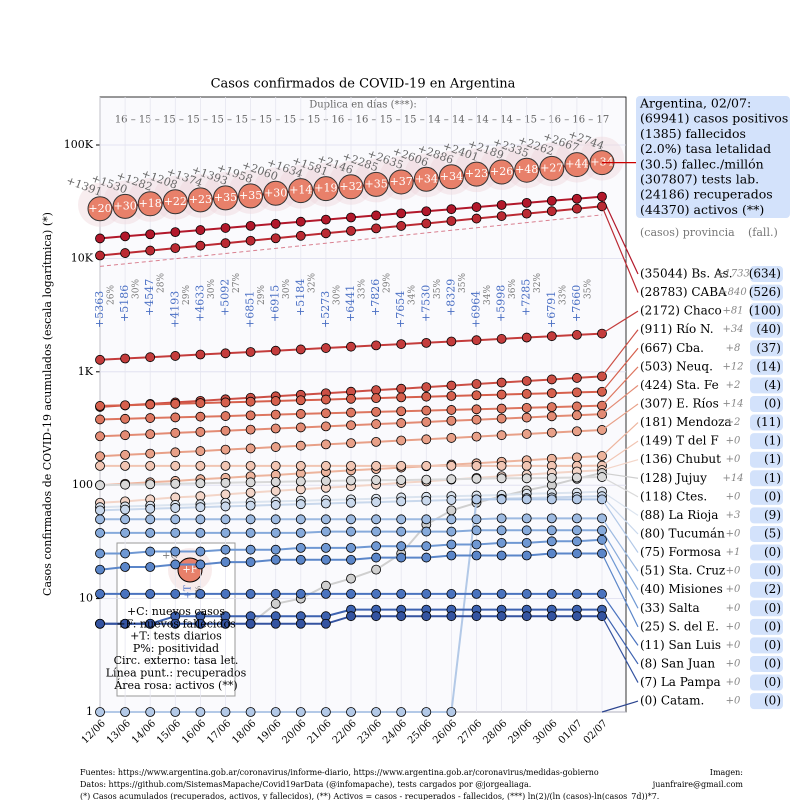 This screenshot has height=800, width=800. Describe the element at coordinates (199, 303) in the screenshot. I see `tests-label: +4633` at that location.